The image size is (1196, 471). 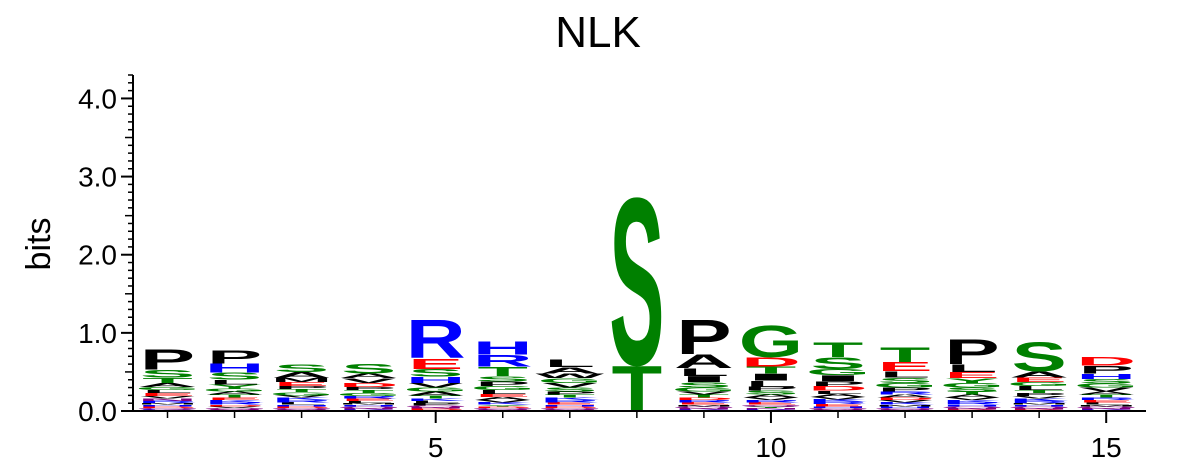 I want to click on logo-stack: NQHERKVALDPIGST, so click(x=838, y=374).